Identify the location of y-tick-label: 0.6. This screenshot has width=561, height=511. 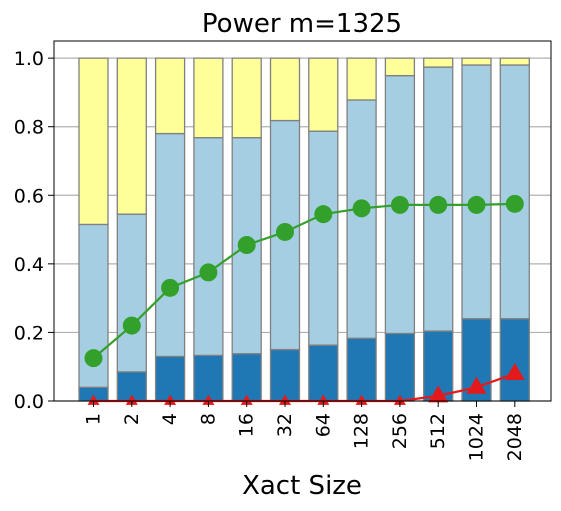
(29, 196).